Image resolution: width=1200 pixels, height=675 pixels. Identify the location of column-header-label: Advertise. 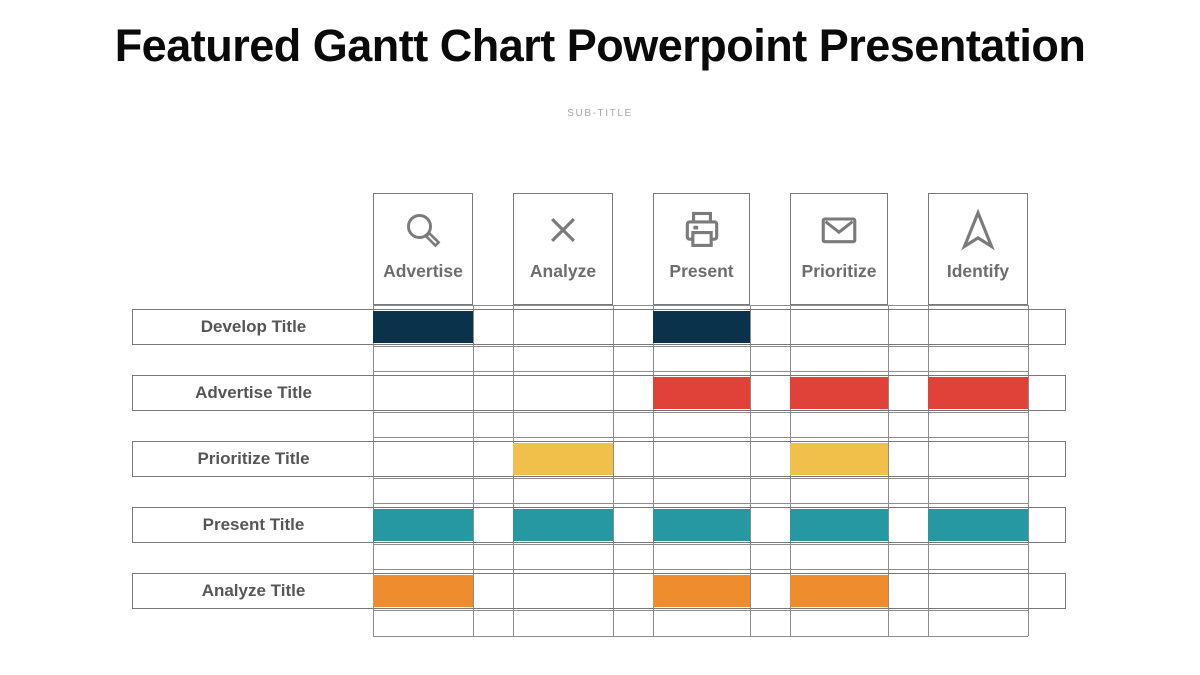
(423, 271).